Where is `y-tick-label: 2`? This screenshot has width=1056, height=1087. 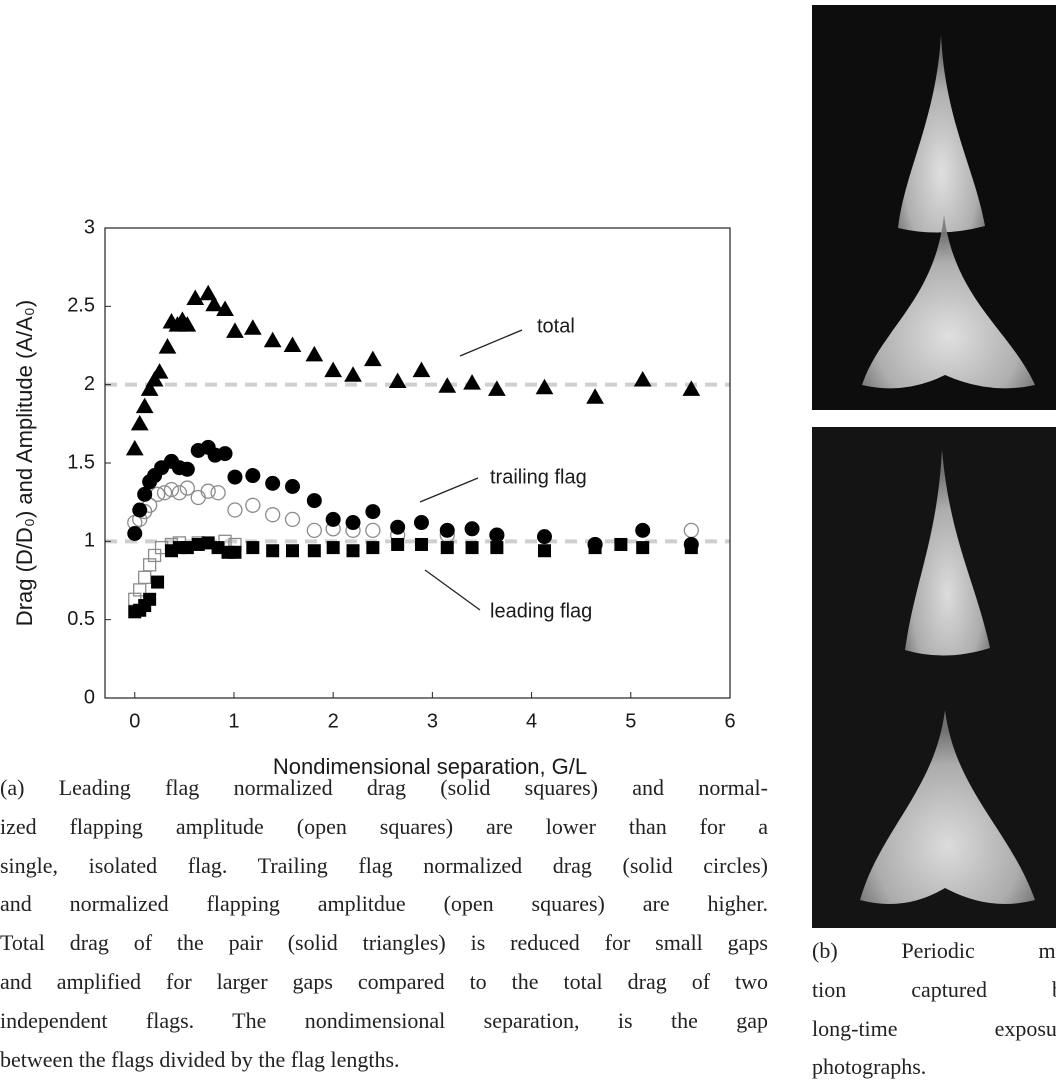
y-tick-label: 2 is located at coordinates (89, 384).